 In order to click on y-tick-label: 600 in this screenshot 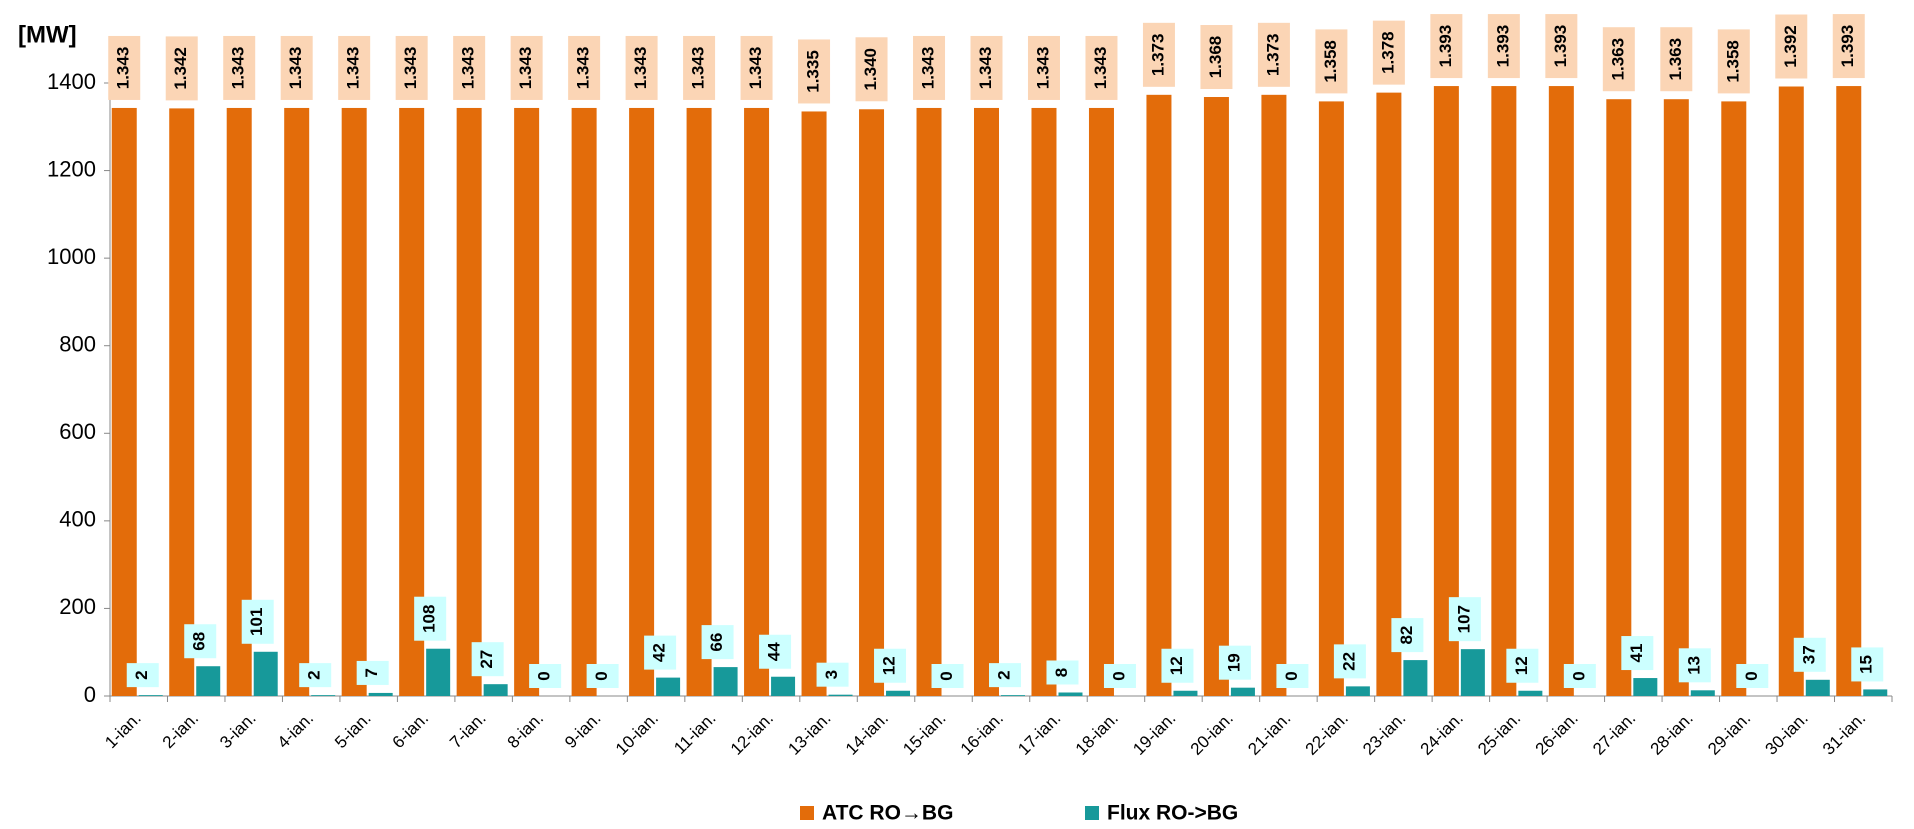, I will do `click(77, 431)`.